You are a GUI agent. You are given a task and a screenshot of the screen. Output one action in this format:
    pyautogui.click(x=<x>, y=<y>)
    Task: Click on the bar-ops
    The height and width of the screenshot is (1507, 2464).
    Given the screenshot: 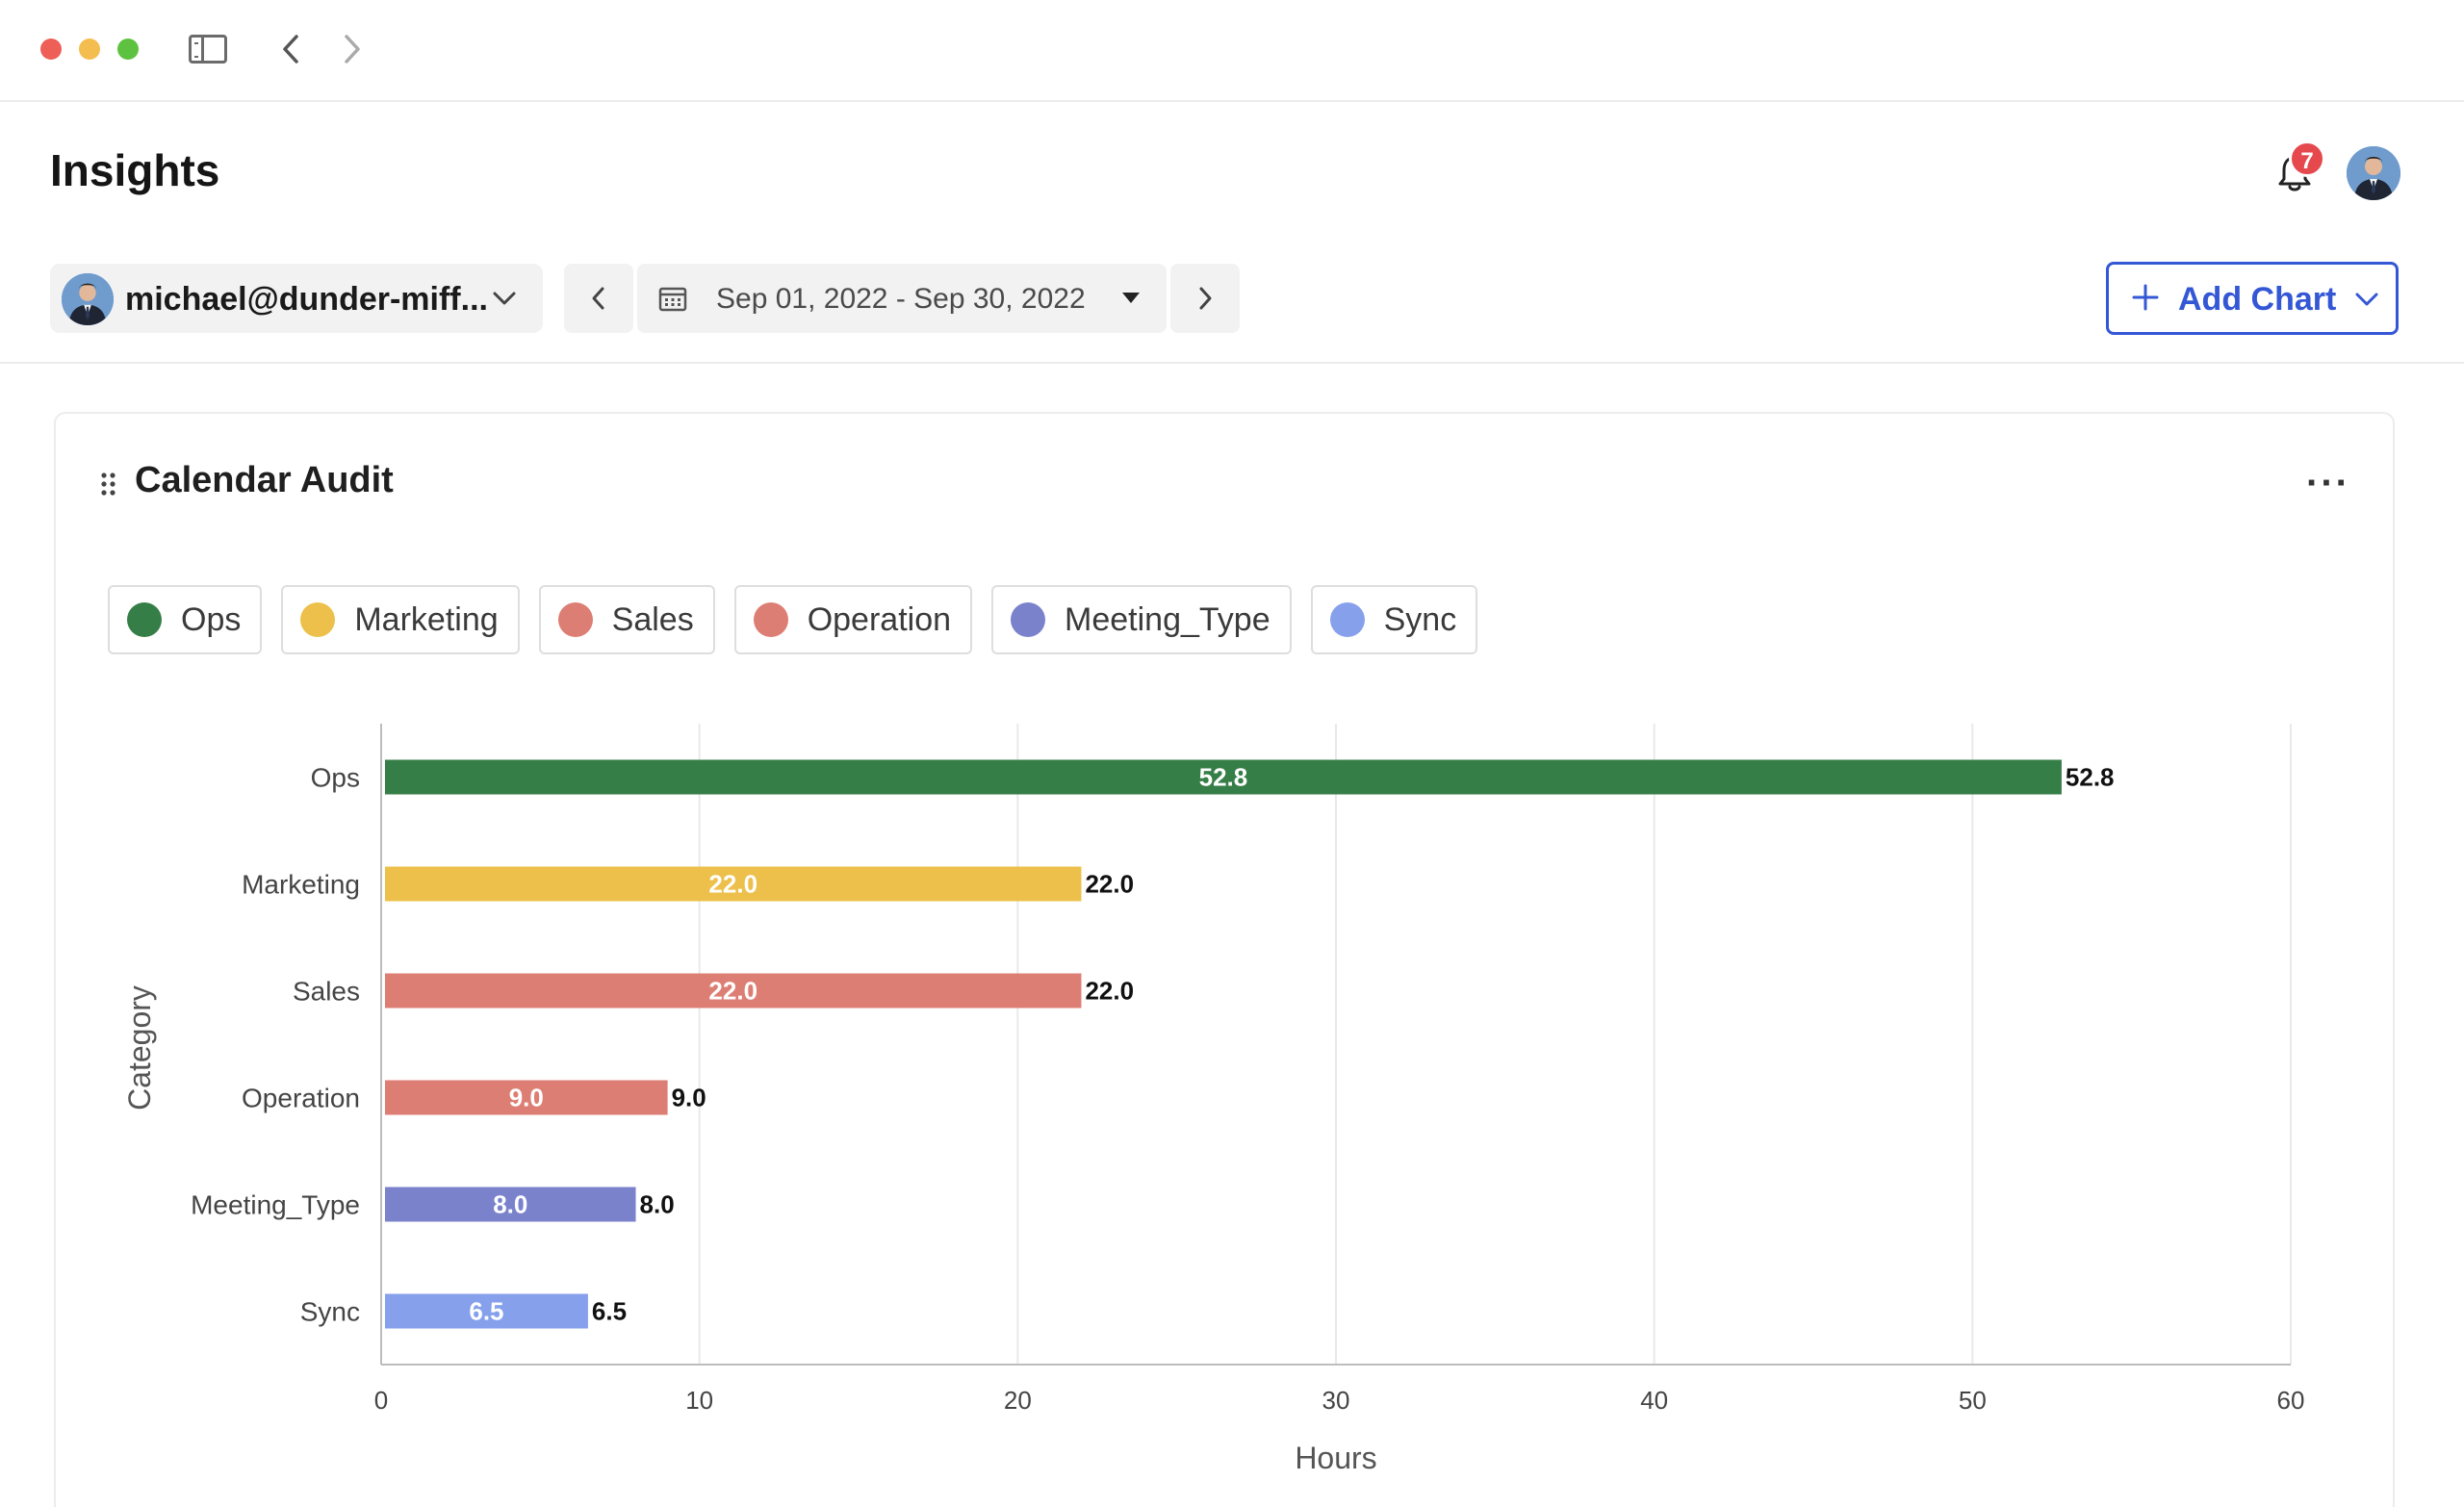 What is the action you would take?
    pyautogui.click(x=1223, y=777)
    